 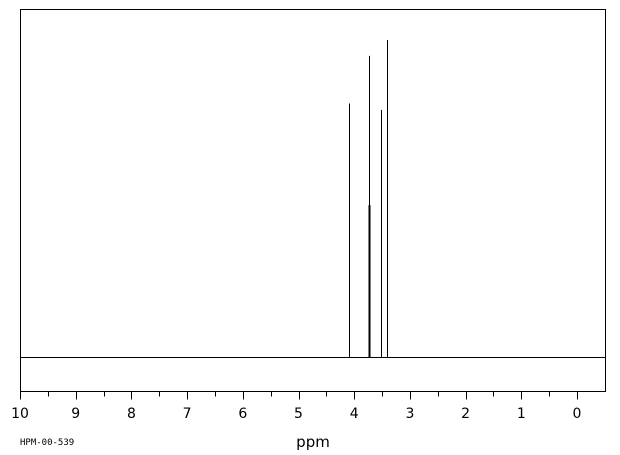 I want to click on x-axis-label: ppm, so click(x=313, y=442).